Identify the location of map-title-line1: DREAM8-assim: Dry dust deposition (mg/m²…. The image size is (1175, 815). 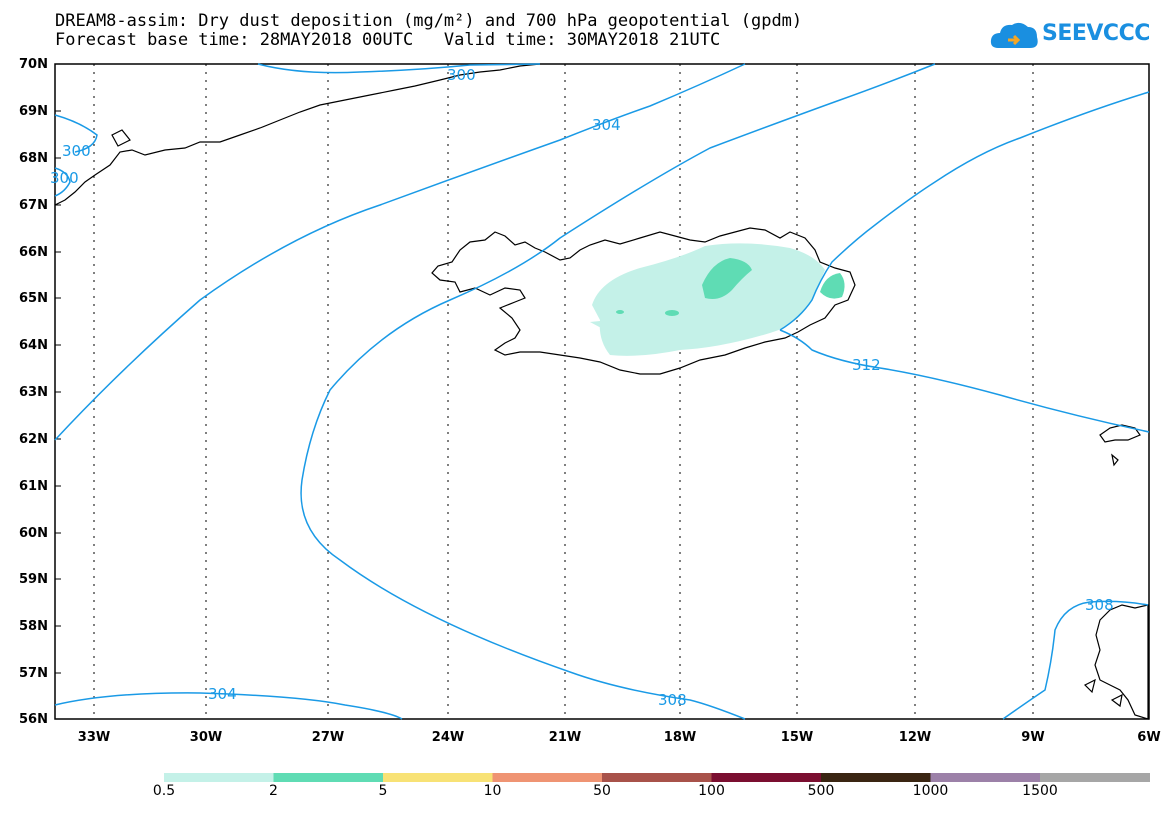
(429, 21).